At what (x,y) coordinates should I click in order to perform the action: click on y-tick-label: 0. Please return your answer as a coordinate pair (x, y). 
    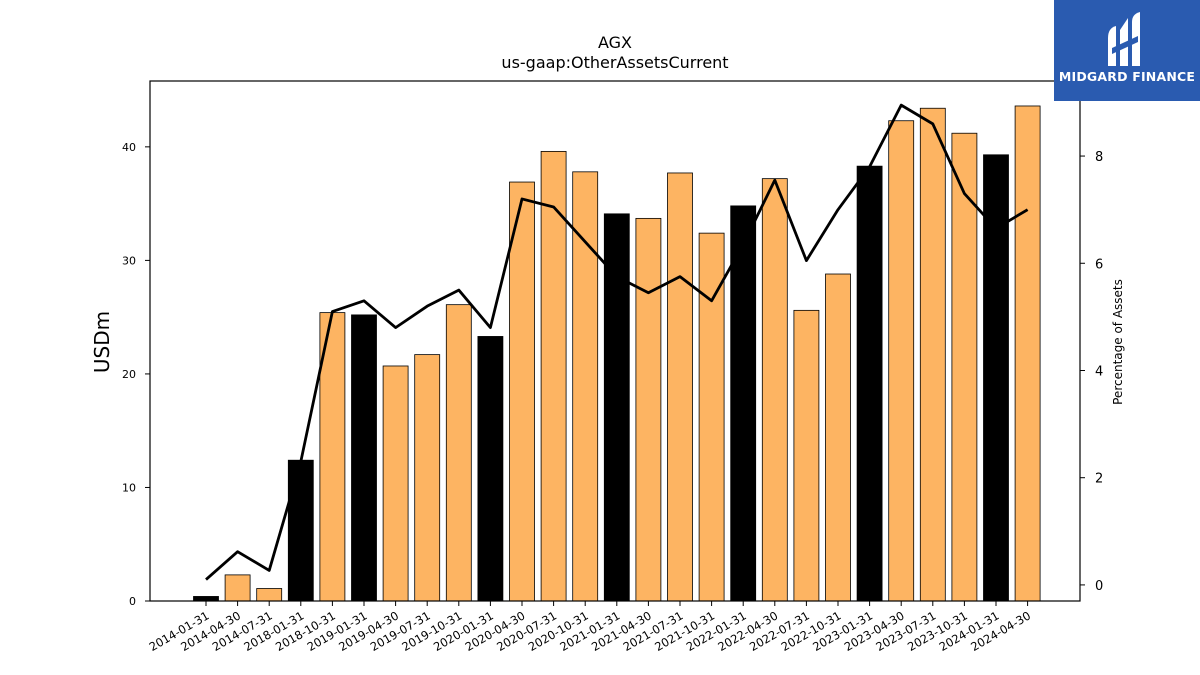
    Looking at the image, I should click on (132, 601).